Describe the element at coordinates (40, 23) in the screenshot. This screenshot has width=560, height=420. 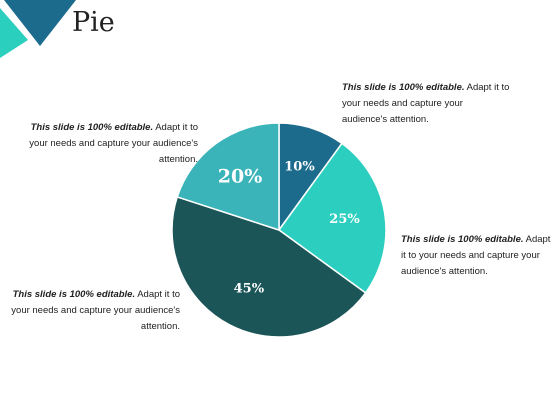
I see `corner-blue-triangle` at that location.